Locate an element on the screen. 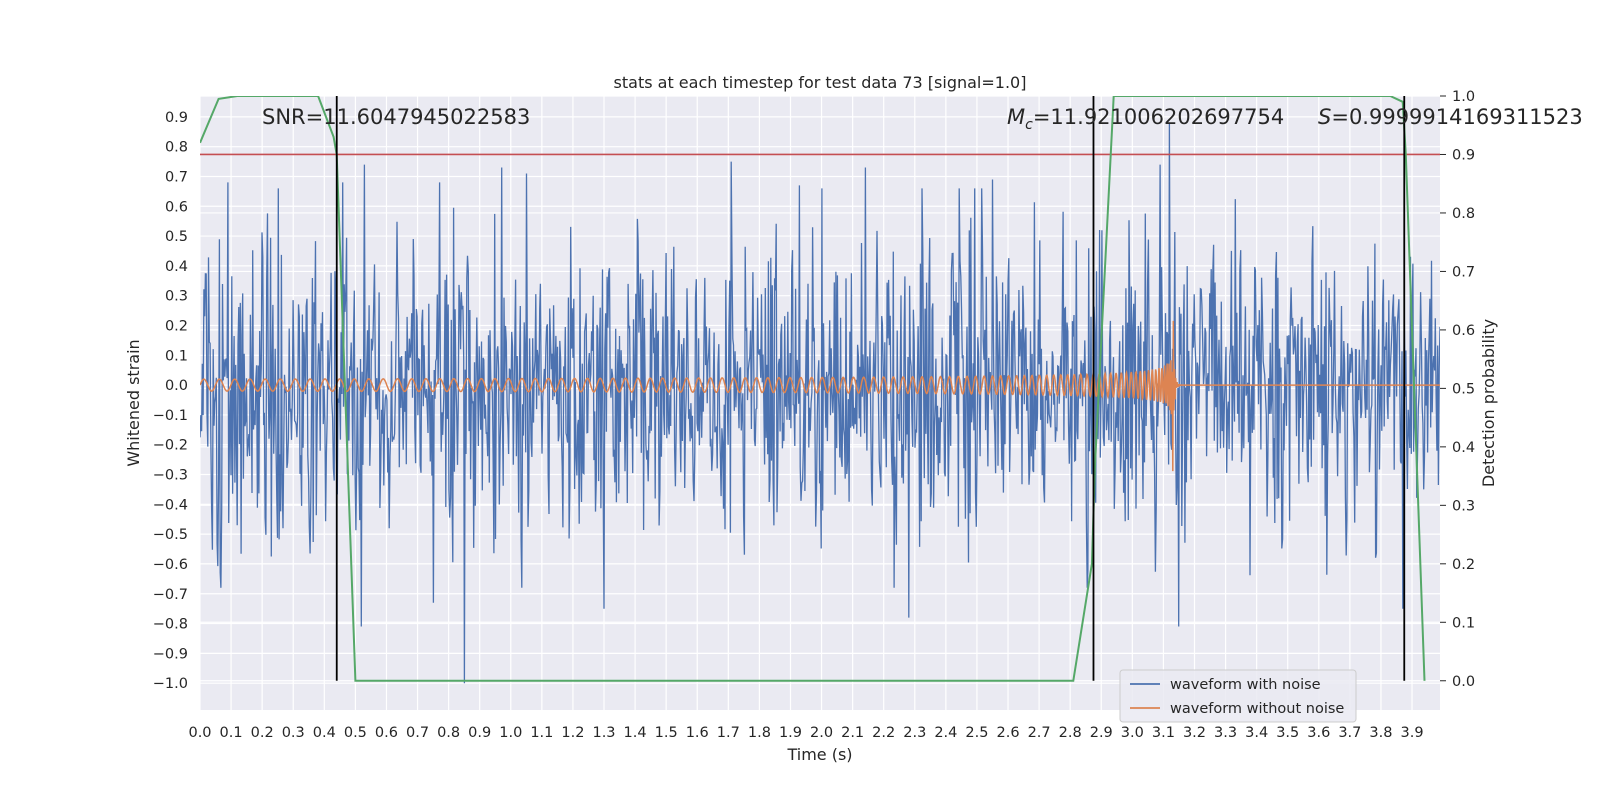 The width and height of the screenshot is (1600, 800). x-tick-label: 1.0 is located at coordinates (510, 733).